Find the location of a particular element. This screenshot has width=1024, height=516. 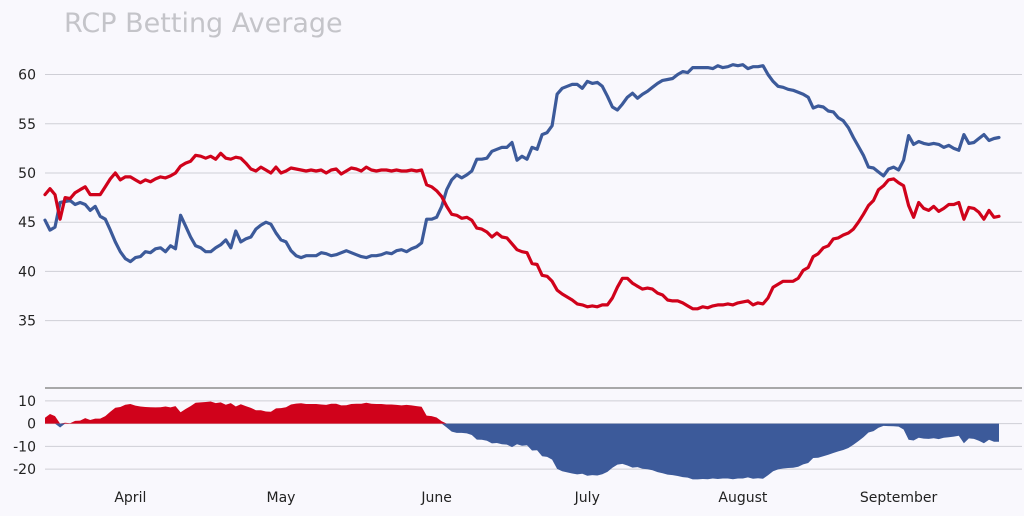

x-axis-months: April May June July August September is located at coordinates (525, 498).